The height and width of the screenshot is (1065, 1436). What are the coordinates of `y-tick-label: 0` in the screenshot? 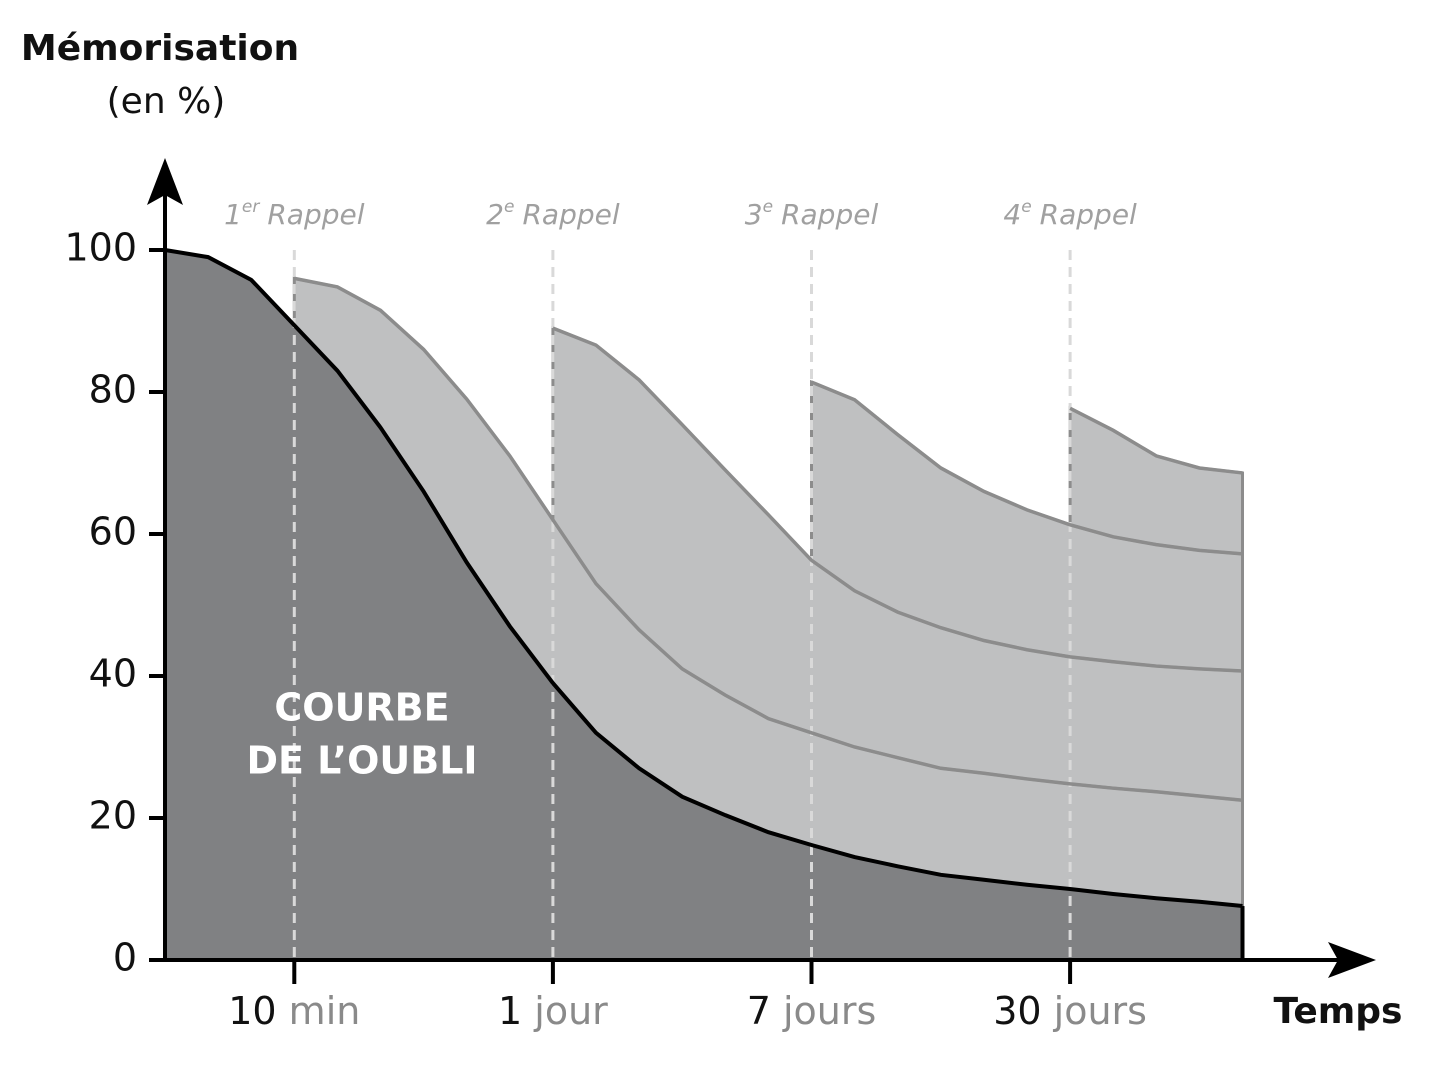 It's located at (125, 958).